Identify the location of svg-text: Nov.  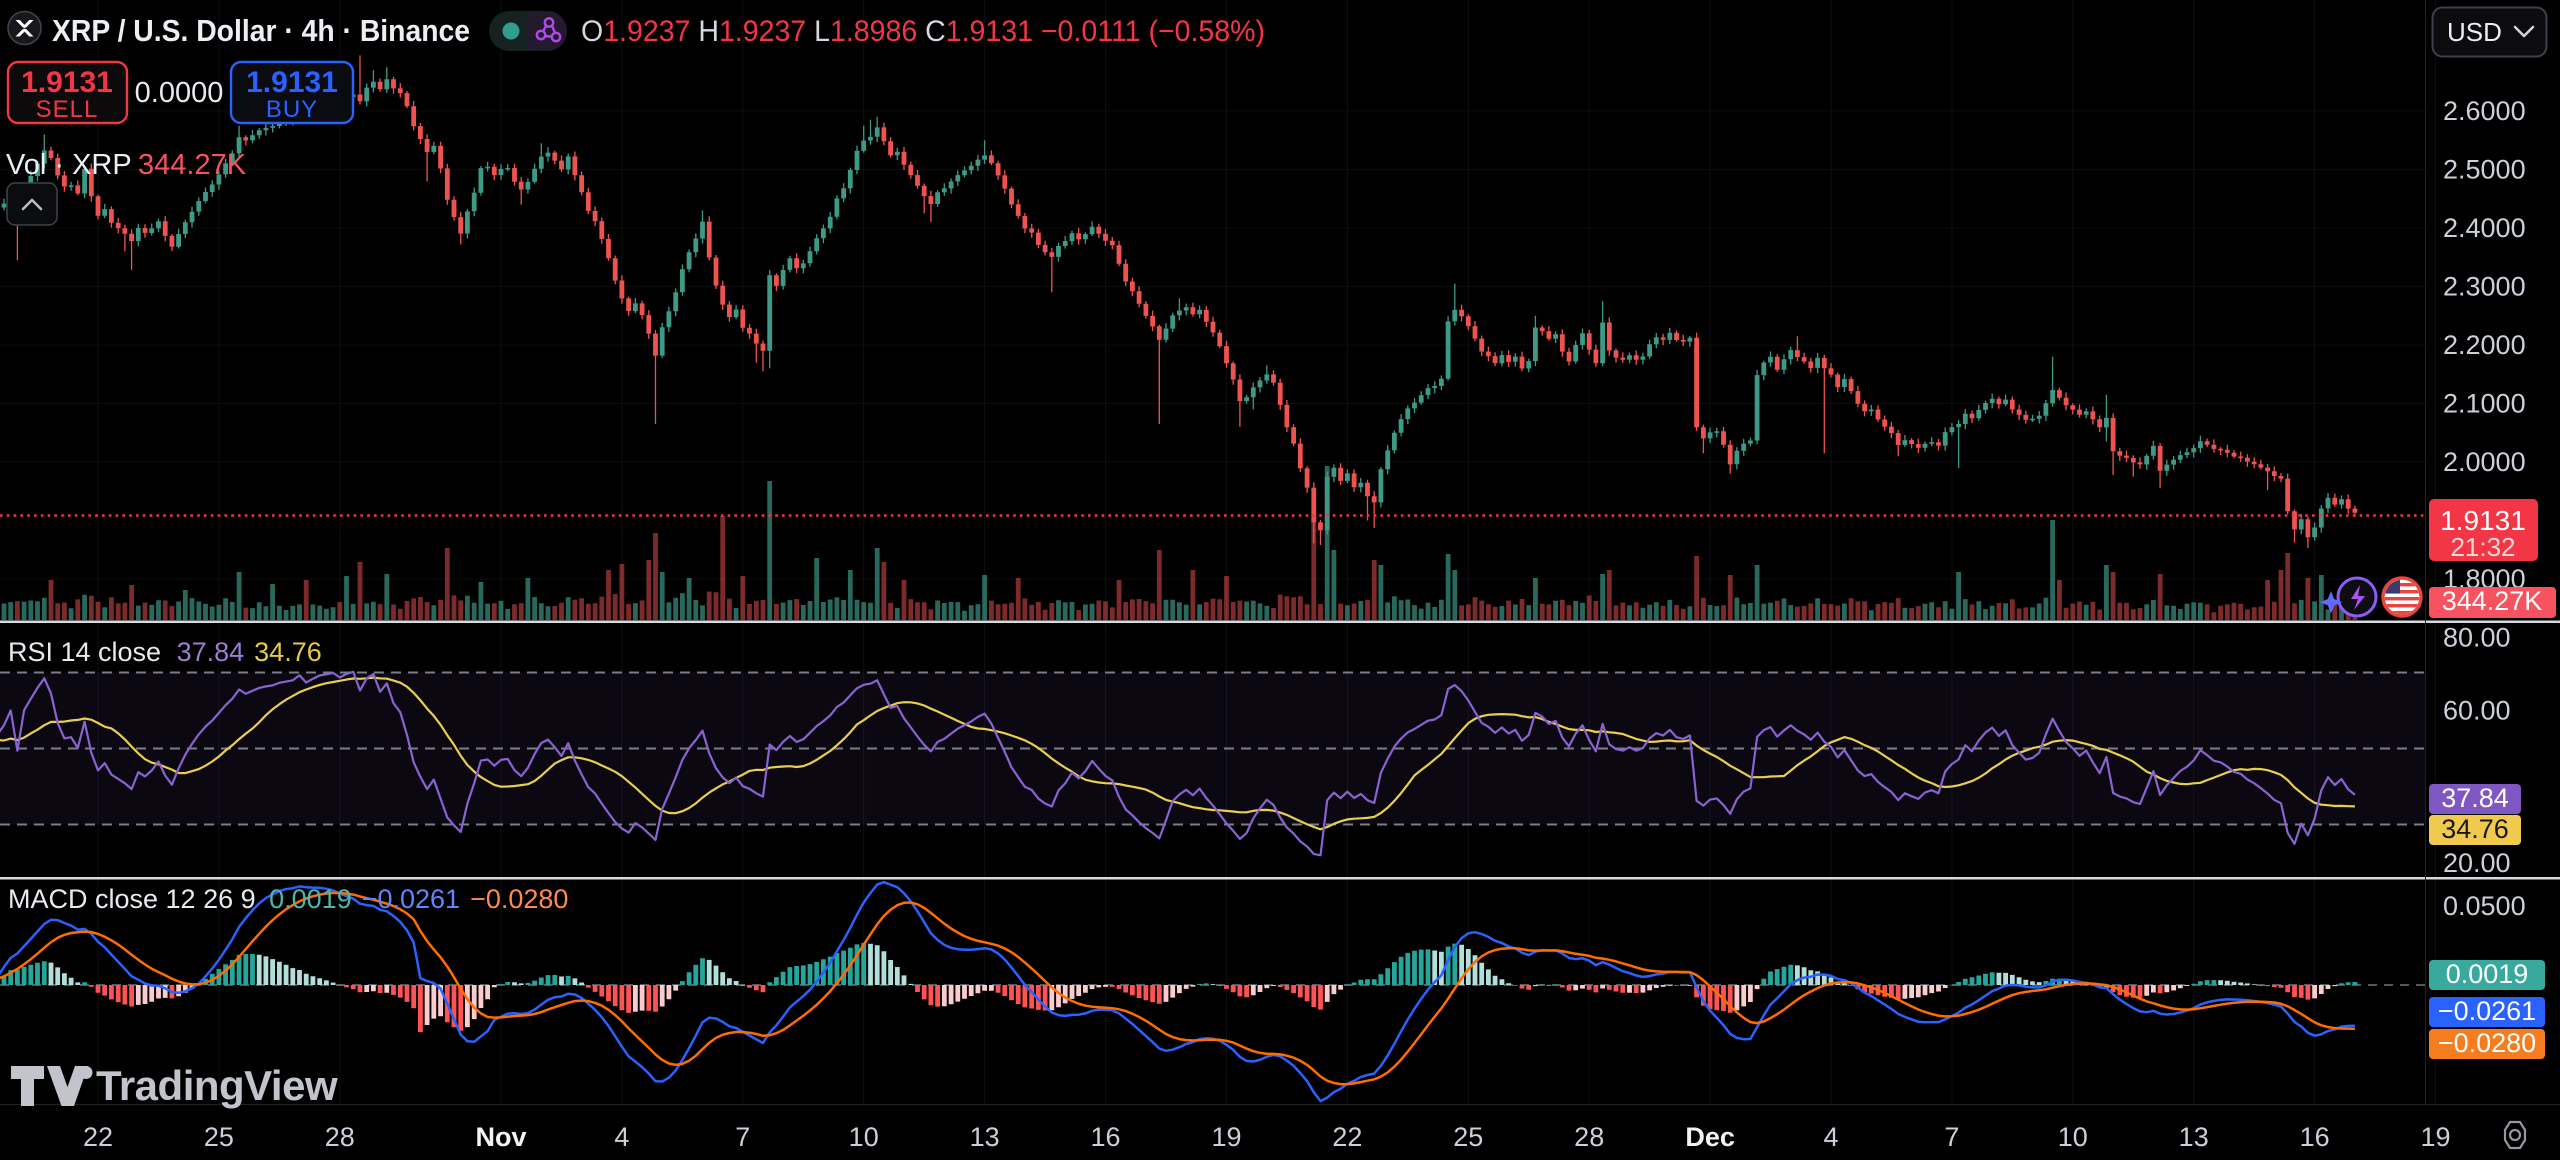
(500, 1137).